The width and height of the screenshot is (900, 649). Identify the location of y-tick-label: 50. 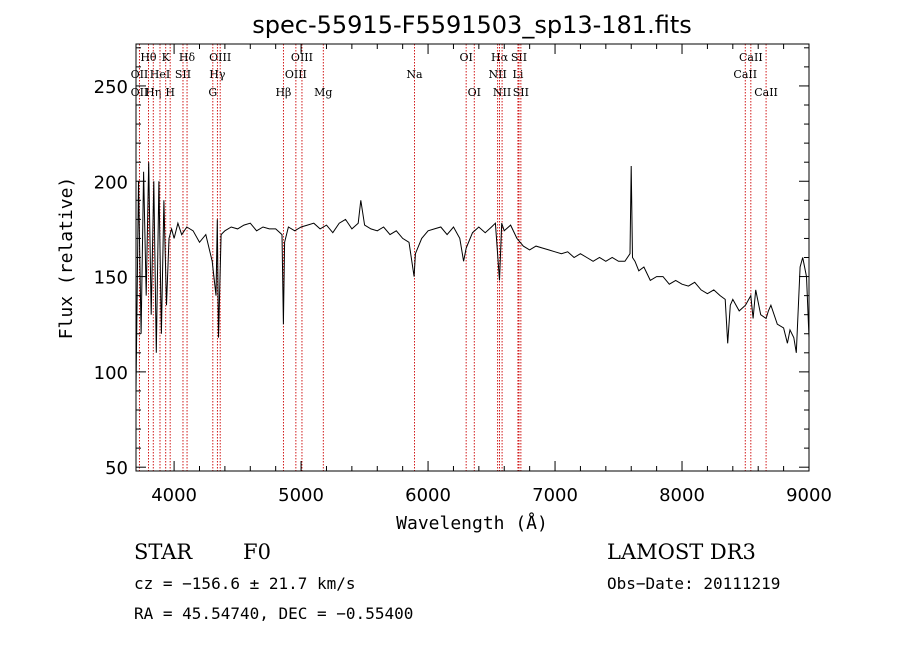
(116, 468).